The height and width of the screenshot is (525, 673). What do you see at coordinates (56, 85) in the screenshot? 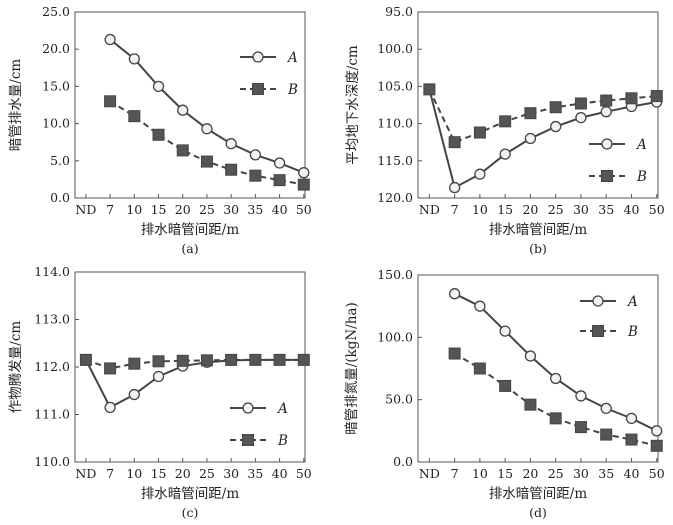
I see `y-tick-label: 15.0` at bounding box center [56, 85].